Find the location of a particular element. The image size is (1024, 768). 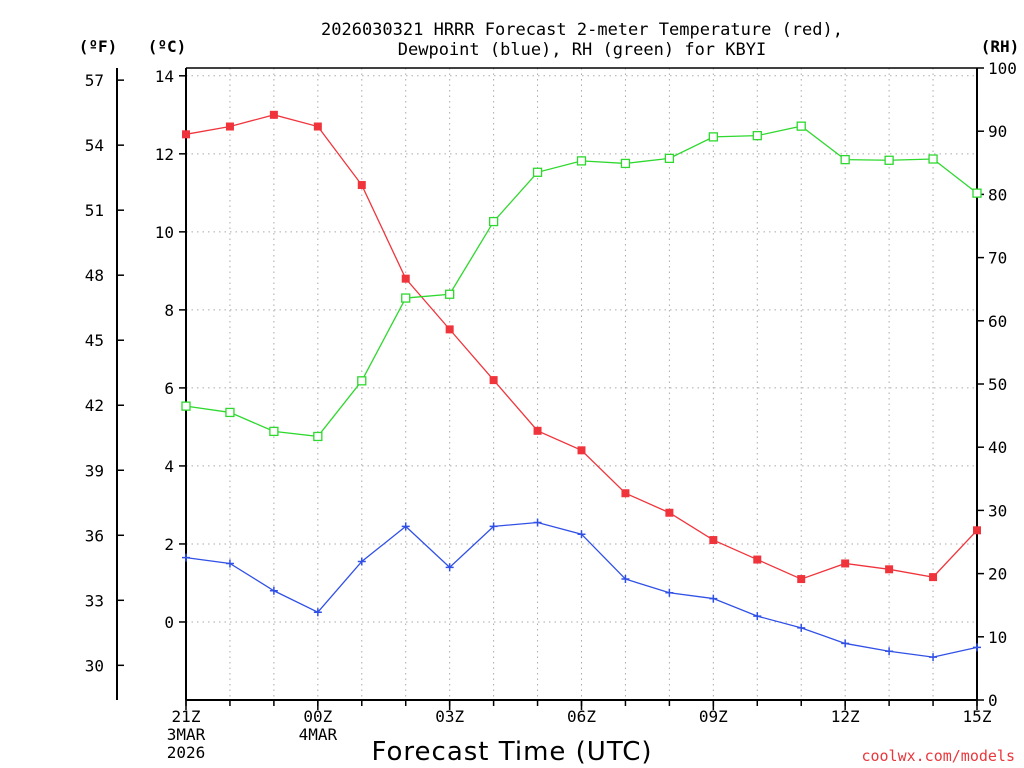

fahrenheit-tick-label: 54 is located at coordinates (94, 145).